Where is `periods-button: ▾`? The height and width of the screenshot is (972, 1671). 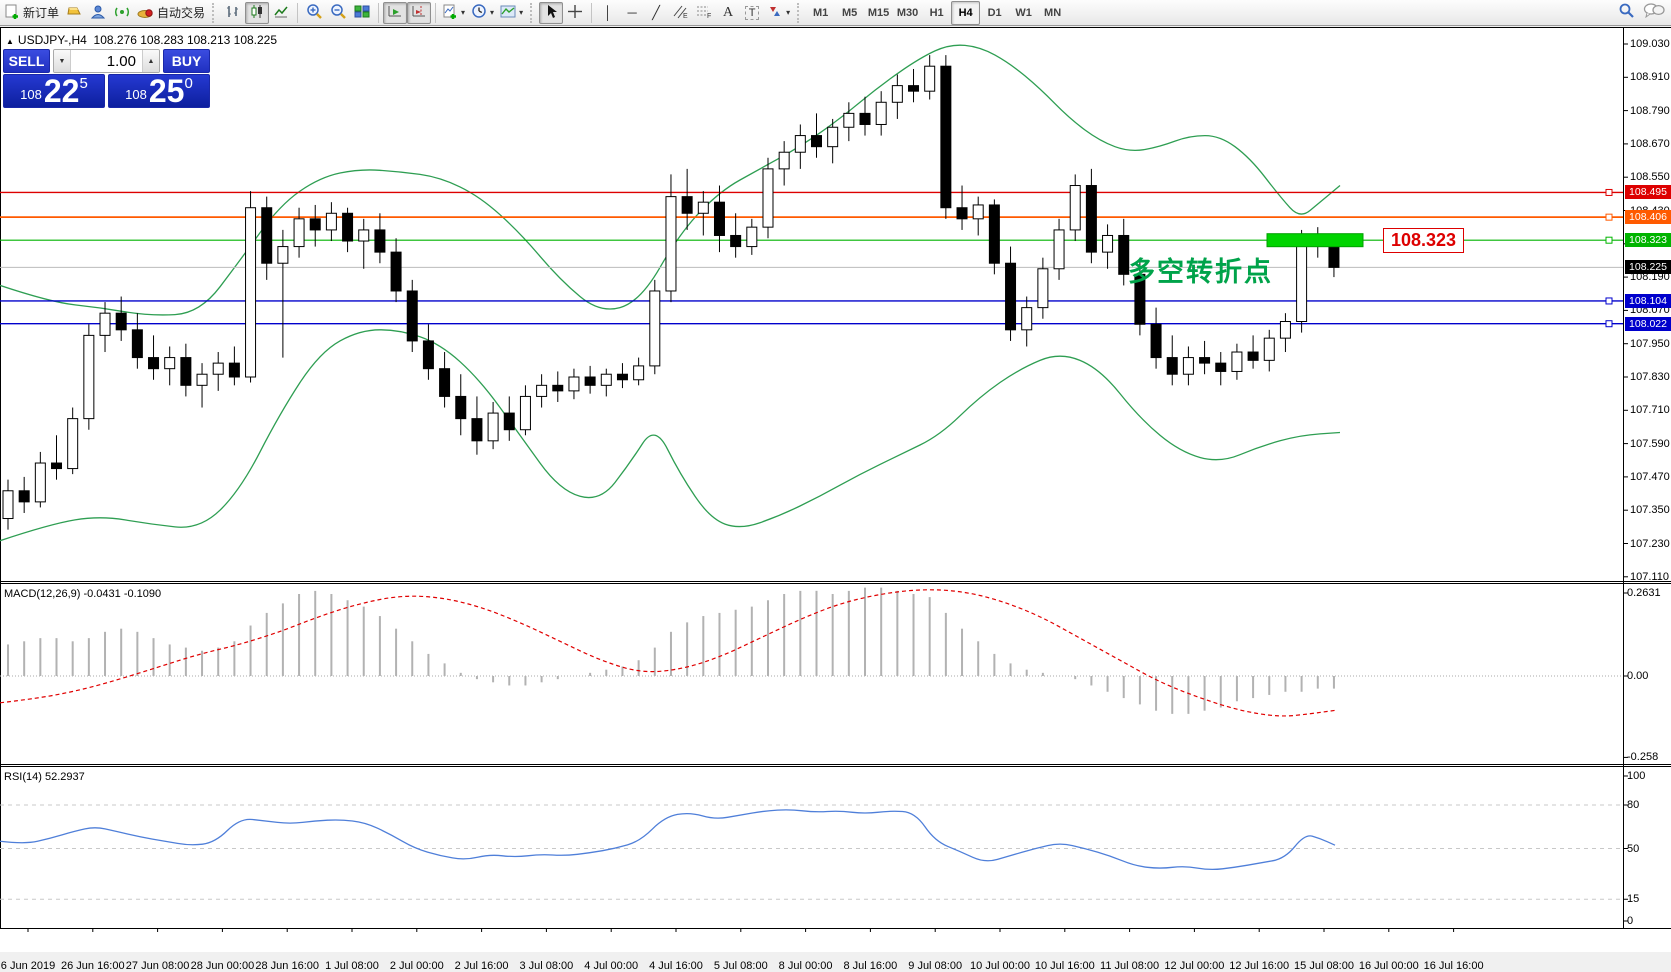 periods-button: ▾ is located at coordinates (482, 13).